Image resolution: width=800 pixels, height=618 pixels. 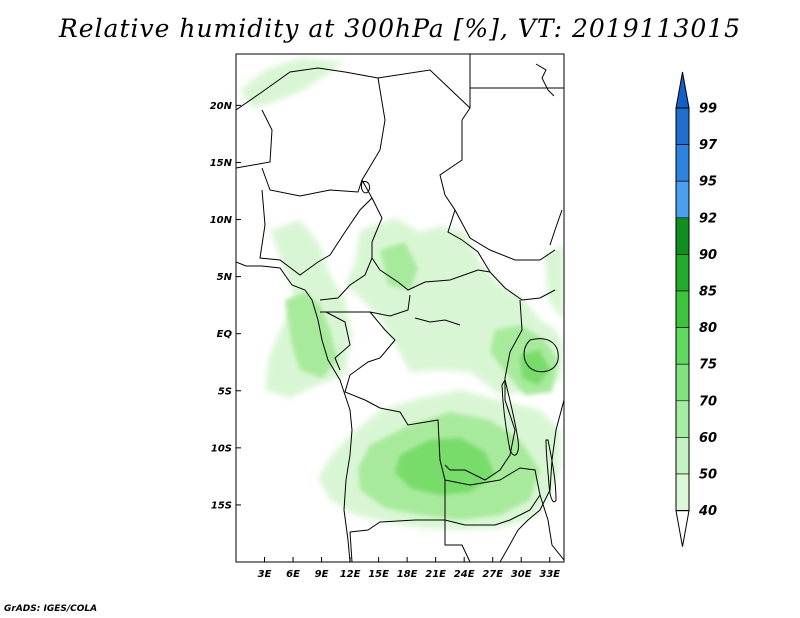 I want to click on lon-label: 21E, so click(x=435, y=574).